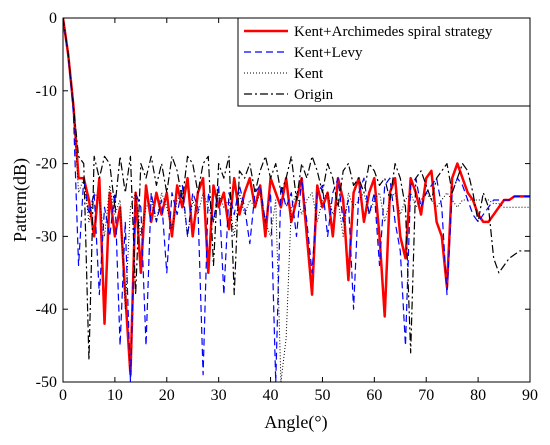  Describe the element at coordinates (426, 395) in the screenshot. I see `x-tick-label: 70` at that location.